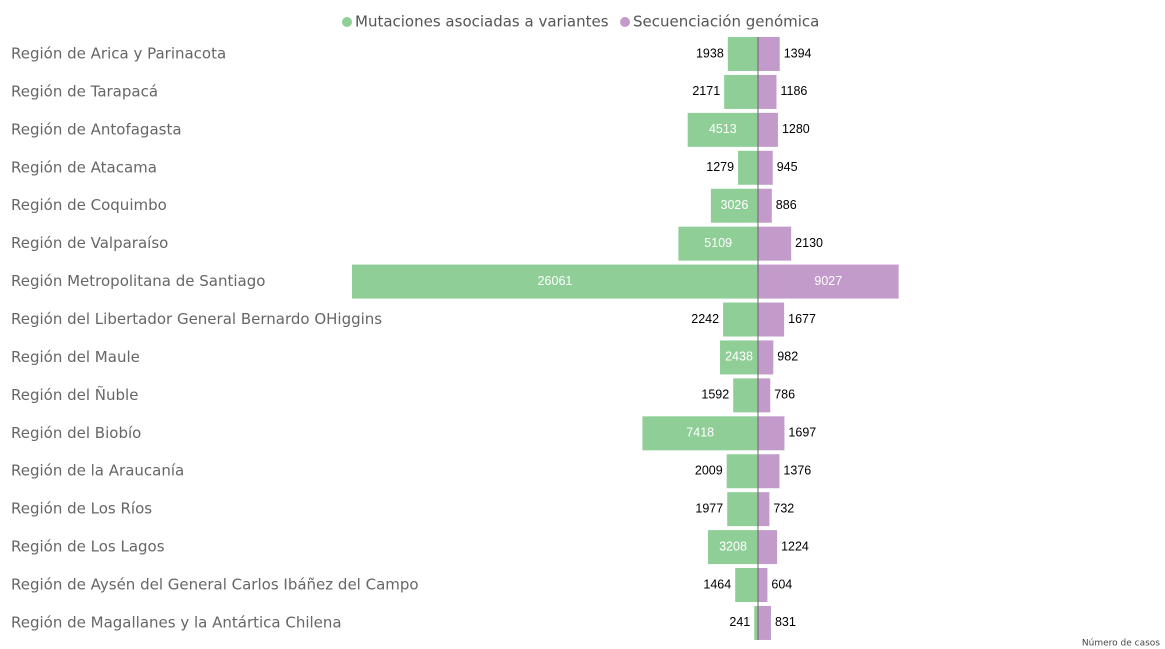 The width and height of the screenshot is (1165, 649). Describe the element at coordinates (715, 395) in the screenshot. I see `value-label: 1592` at that location.